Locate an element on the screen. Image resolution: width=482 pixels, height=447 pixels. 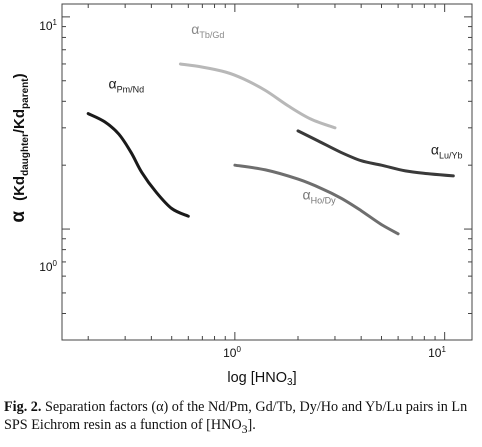
caption-subscript: 3 is located at coordinates (244, 428).